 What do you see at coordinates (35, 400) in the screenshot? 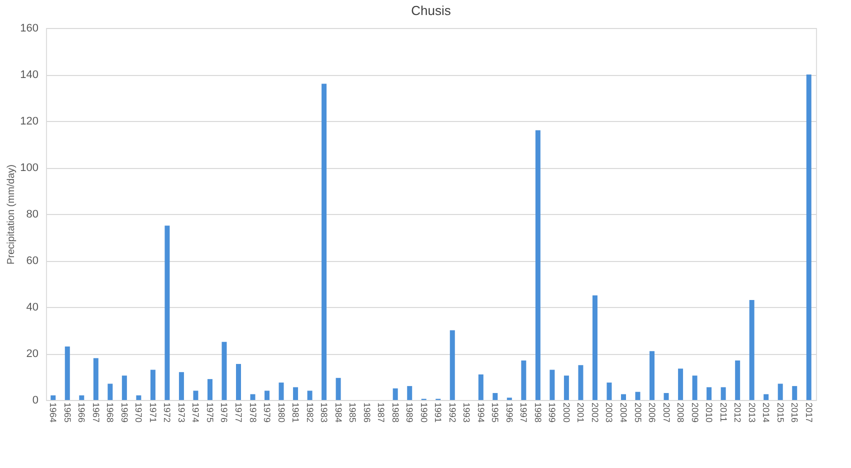
I see `y-tick-label: 0` at bounding box center [35, 400].